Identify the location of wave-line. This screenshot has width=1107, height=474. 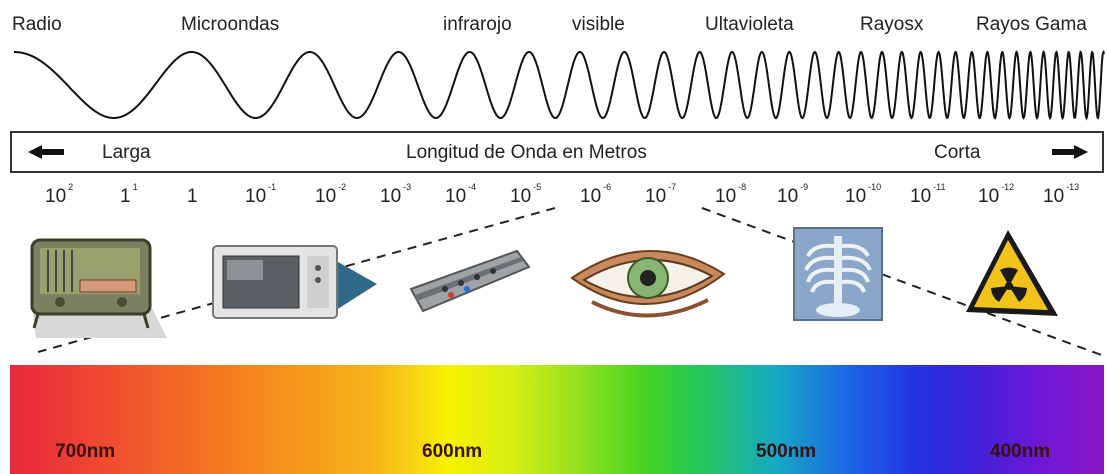
(559, 85).